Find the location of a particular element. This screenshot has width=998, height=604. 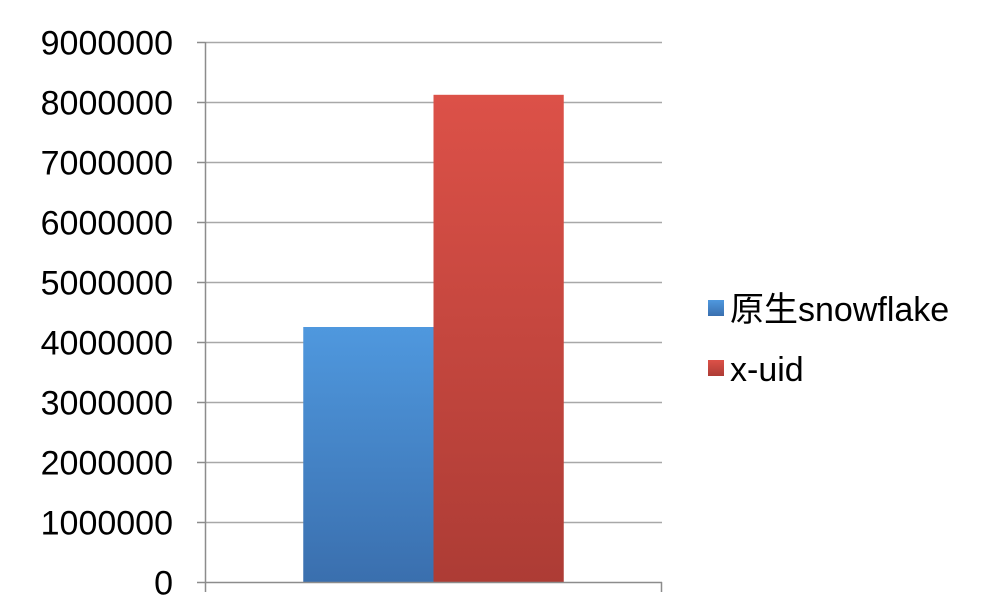

y-tick-label-7: 7000000 is located at coordinates (107, 164).